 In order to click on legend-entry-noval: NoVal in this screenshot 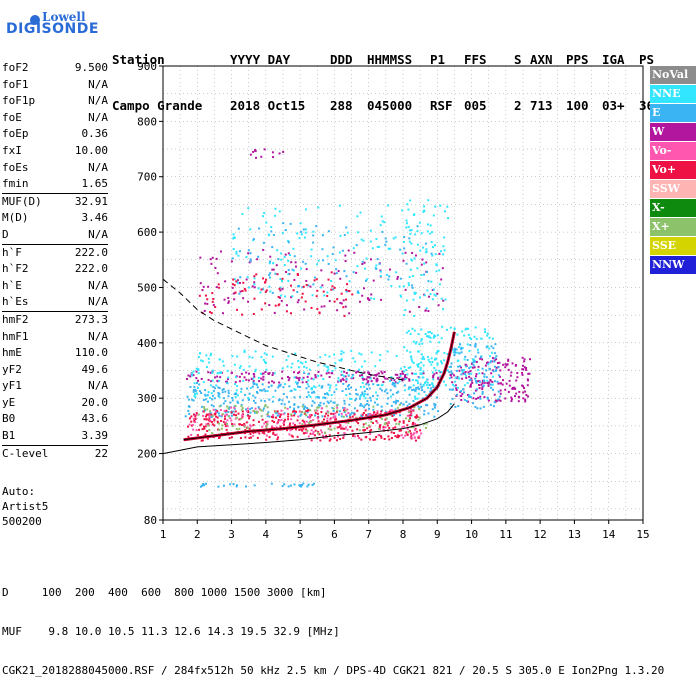, I will do `click(673, 75)`.